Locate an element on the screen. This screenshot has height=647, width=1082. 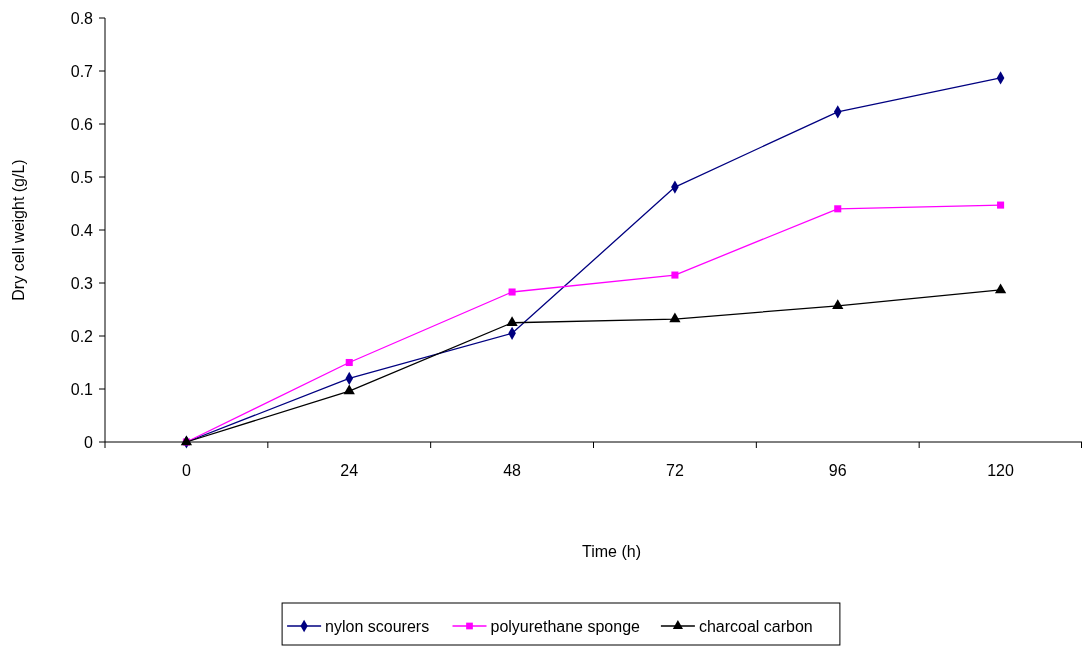
y-tick-label: 0.7 is located at coordinates (82, 71).